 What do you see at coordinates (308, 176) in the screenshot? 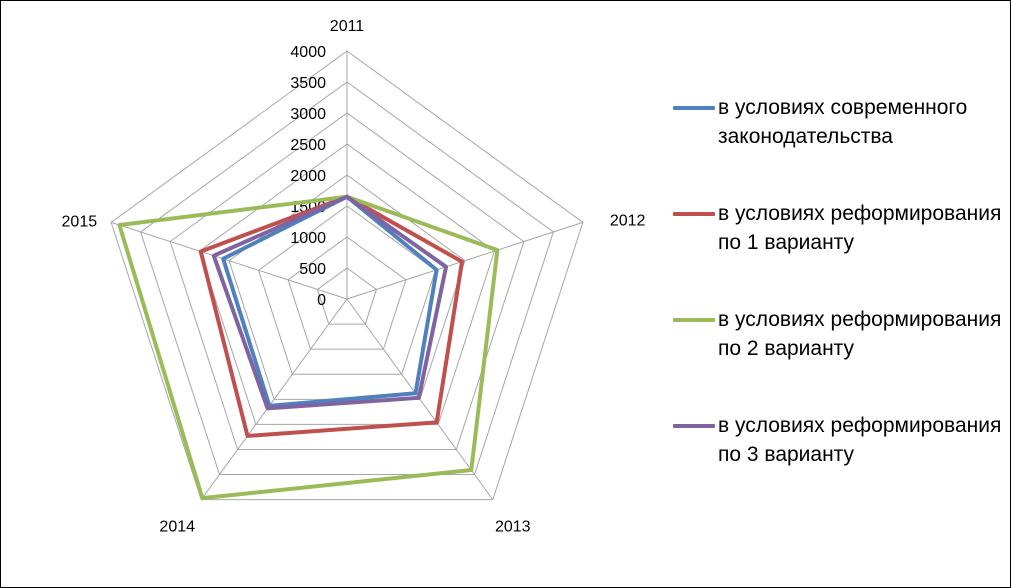
I see `tick-label-2000: 2000` at bounding box center [308, 176].